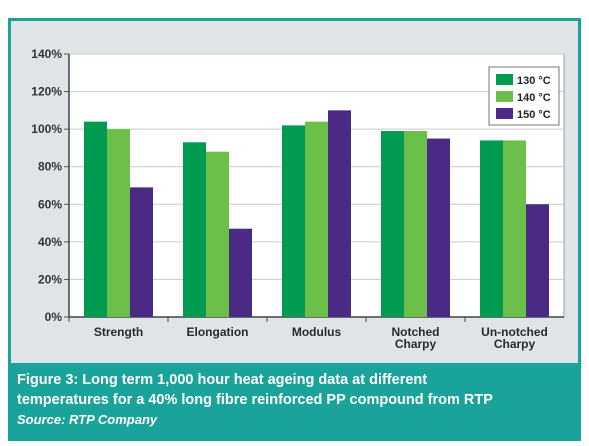 The height and width of the screenshot is (446, 589). What do you see at coordinates (46, 54) in the screenshot?
I see `y-tick-label: 140%` at bounding box center [46, 54].